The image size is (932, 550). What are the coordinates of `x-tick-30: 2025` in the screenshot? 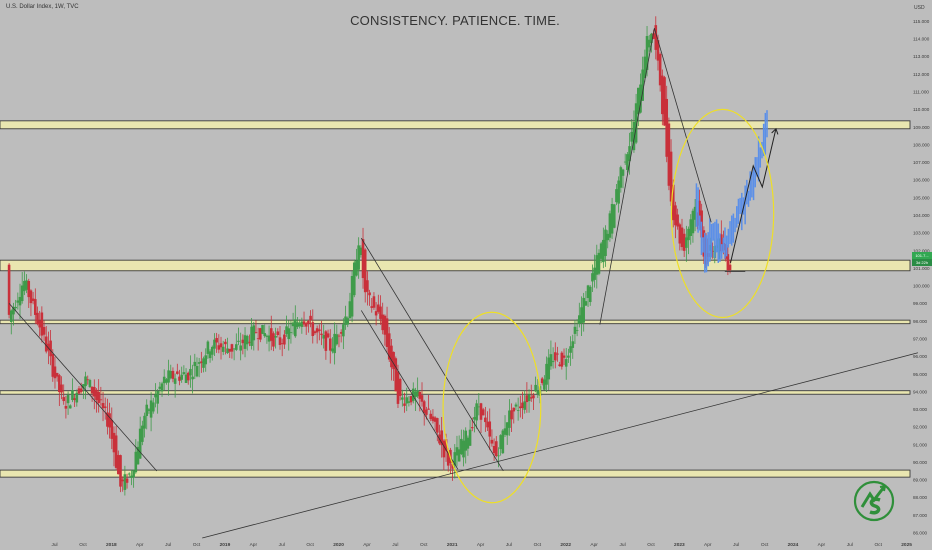 It's located at (906, 545).